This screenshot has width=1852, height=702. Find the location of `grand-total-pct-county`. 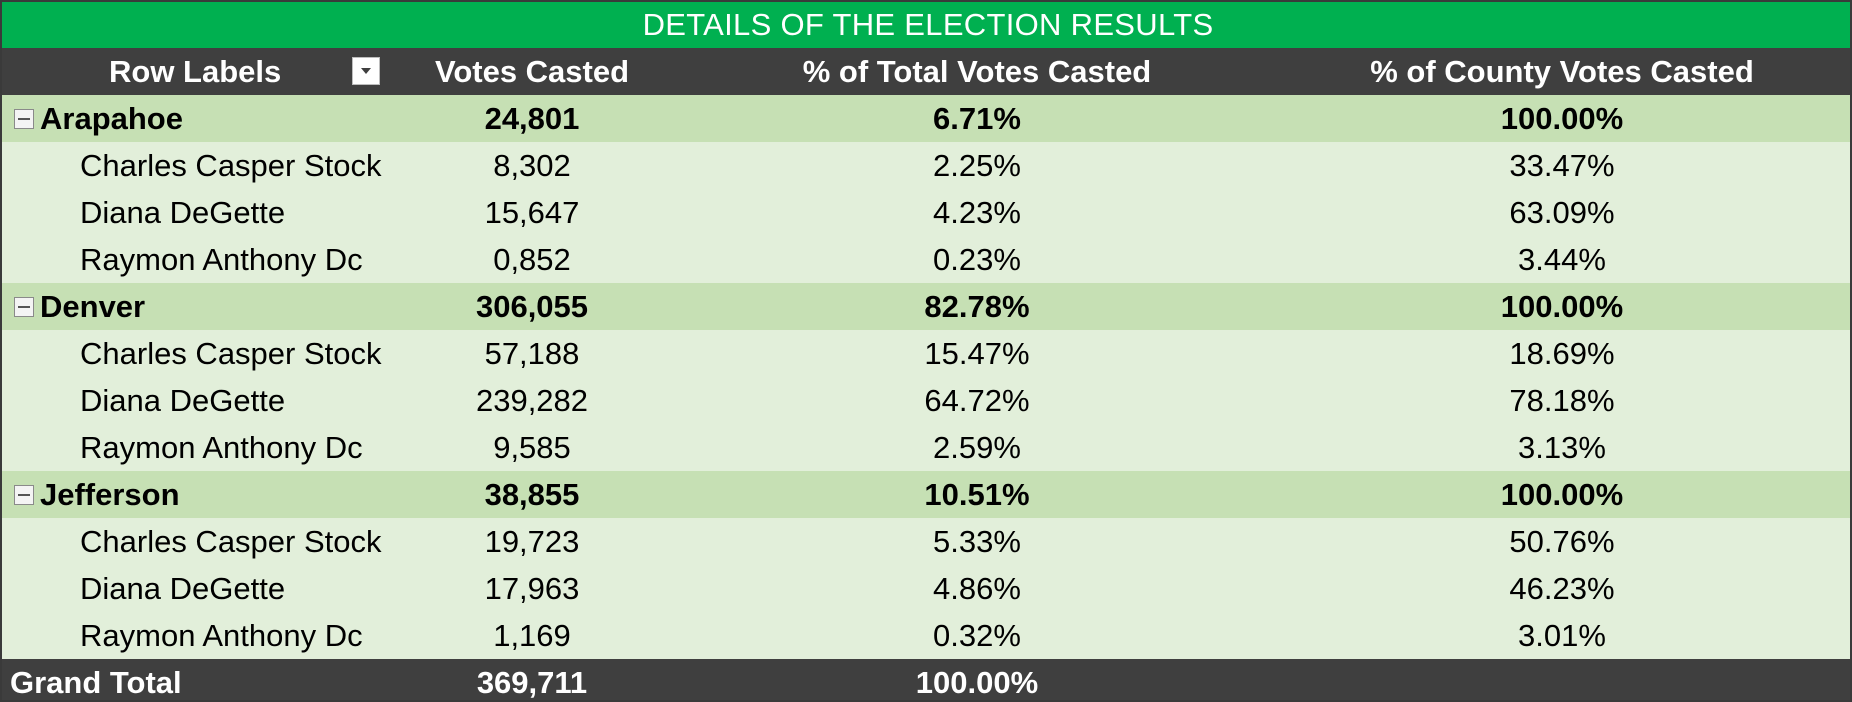

grand-total-pct-county is located at coordinates (1561, 679).